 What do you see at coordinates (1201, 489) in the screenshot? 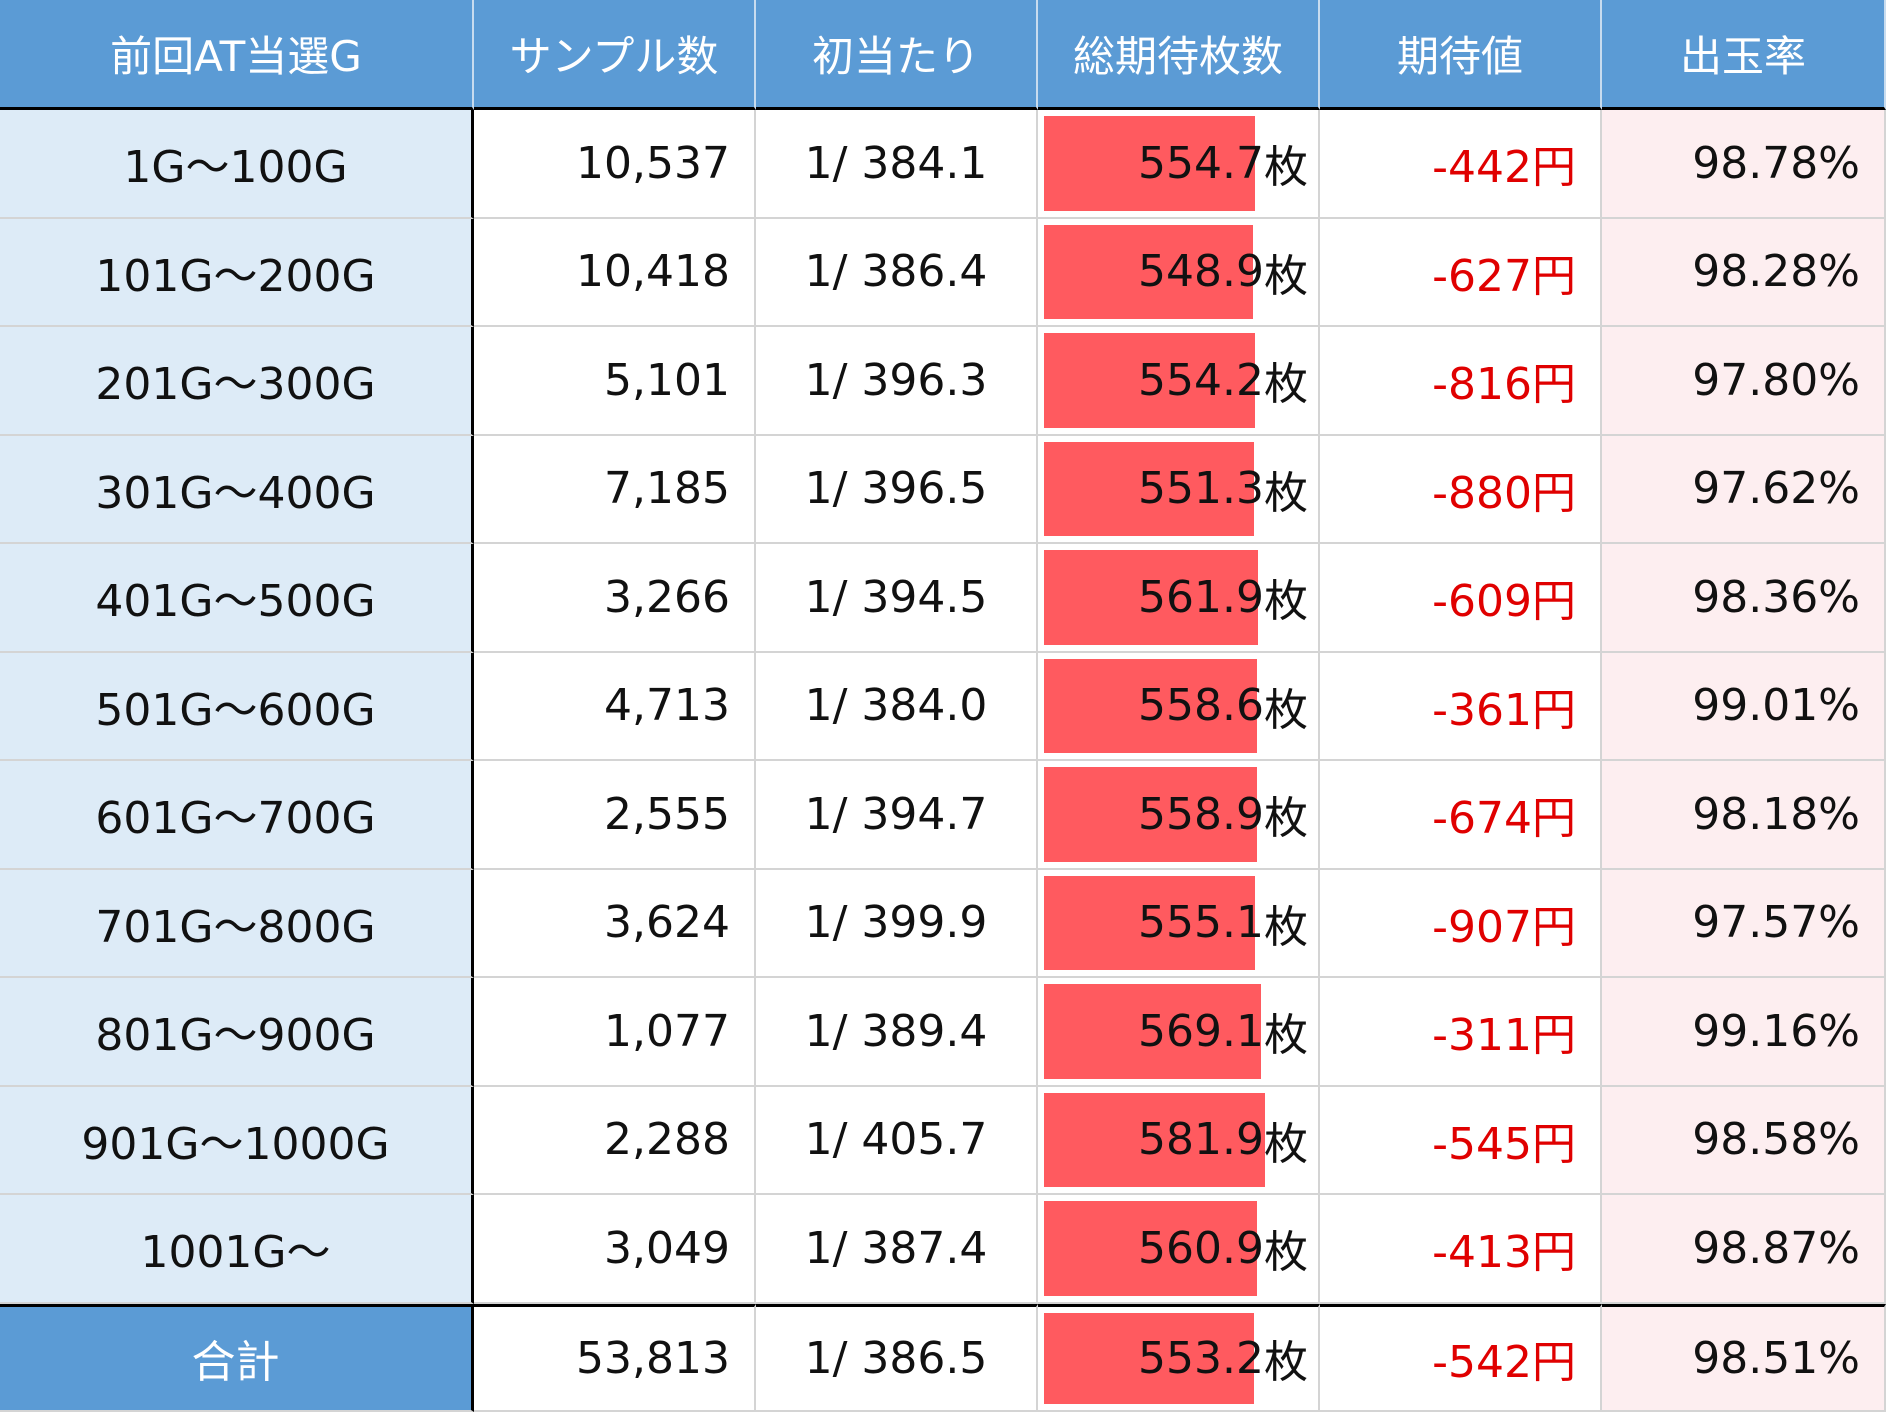
I see `medals-value: 551.3` at bounding box center [1201, 489].